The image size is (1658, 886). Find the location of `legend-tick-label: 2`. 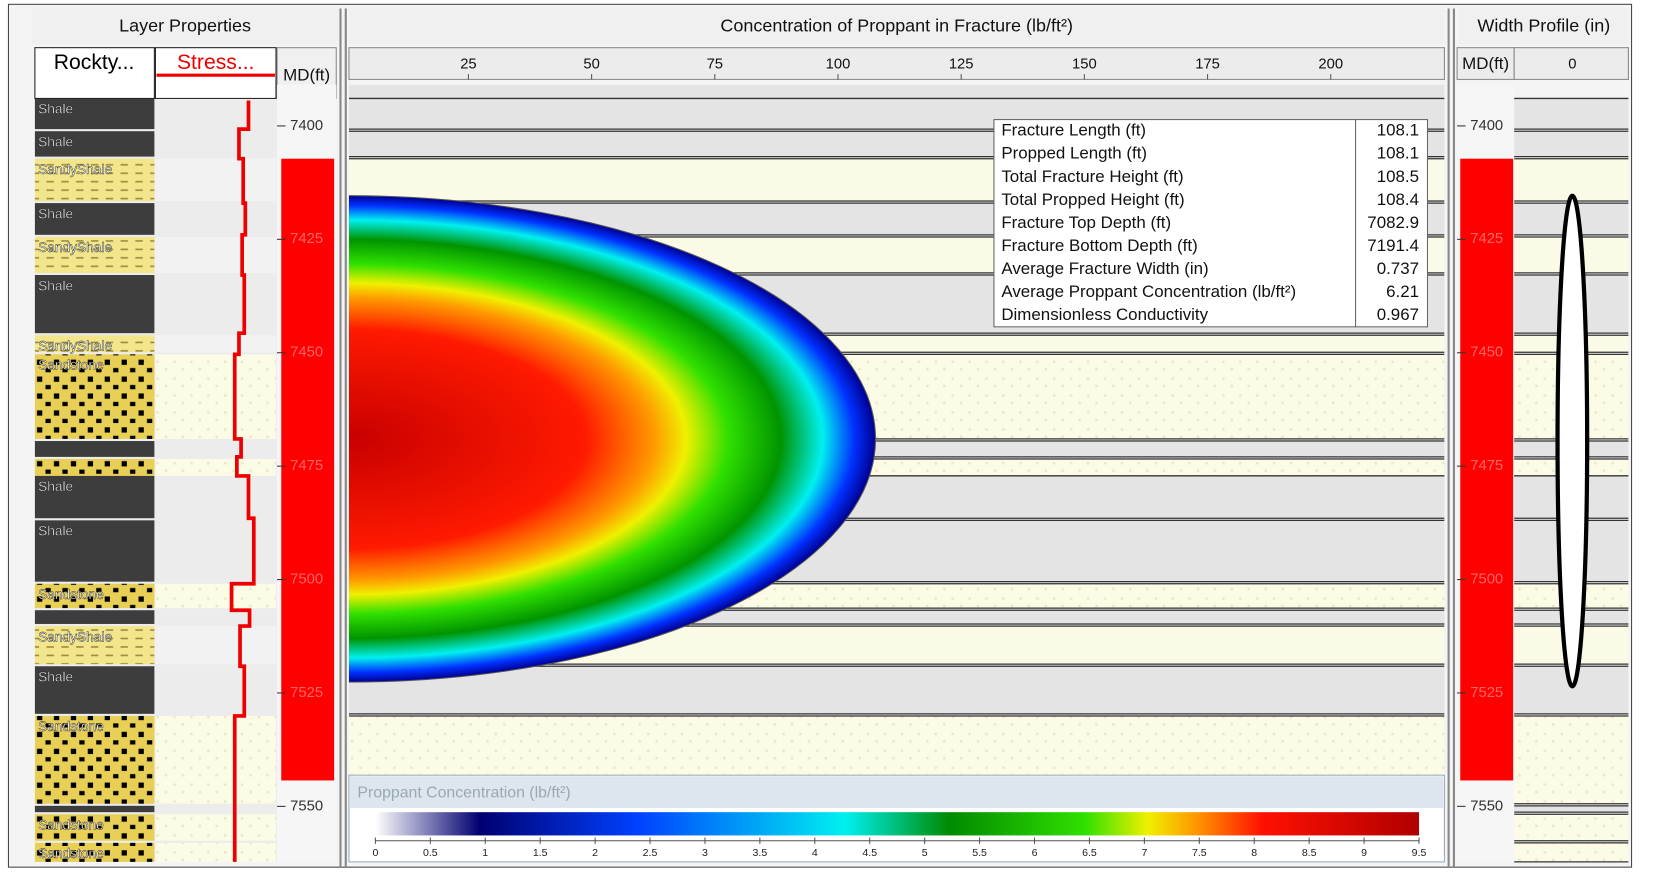

legend-tick-label: 2 is located at coordinates (595, 853).